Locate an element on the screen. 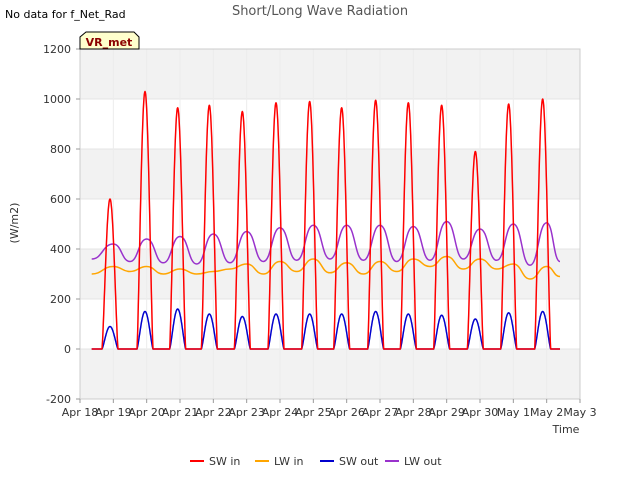 The height and width of the screenshot is (480, 640). y-tick-label: 800 is located at coordinates (60, 149).